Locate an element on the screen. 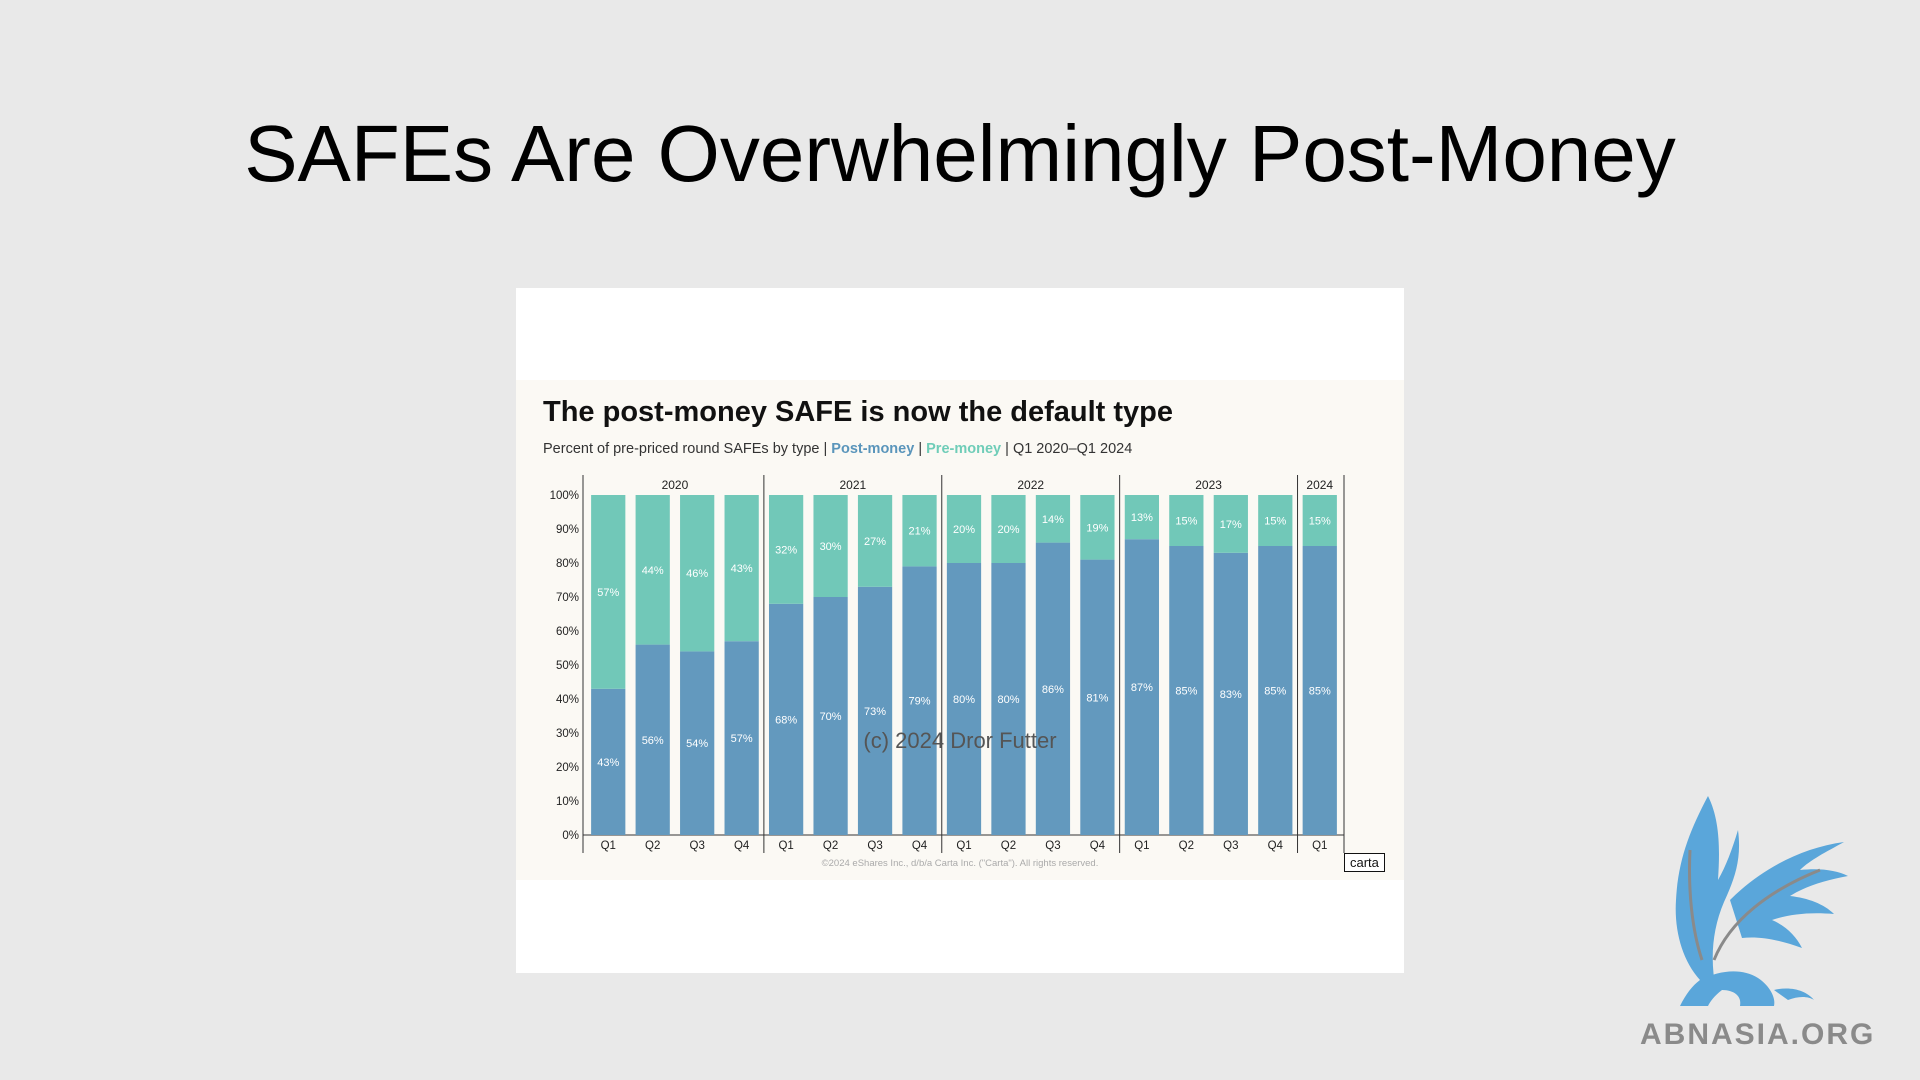 Image resolution: width=1920 pixels, height=1080 pixels. data-label-pre-money: 46% is located at coordinates (697, 574).